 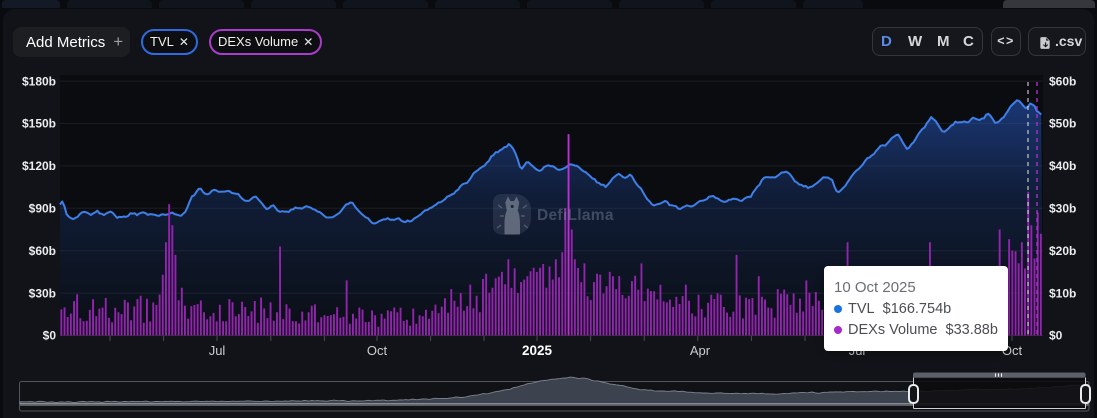 I want to click on svg-text: $40b, so click(x=1062, y=166).